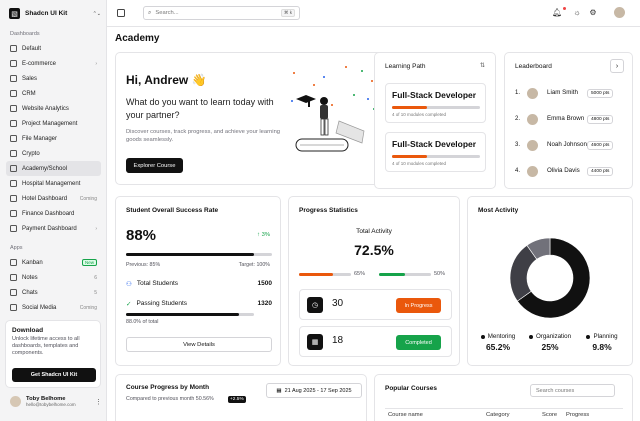  I want to click on sidebar-item-badge: Coming, so click(88, 198).